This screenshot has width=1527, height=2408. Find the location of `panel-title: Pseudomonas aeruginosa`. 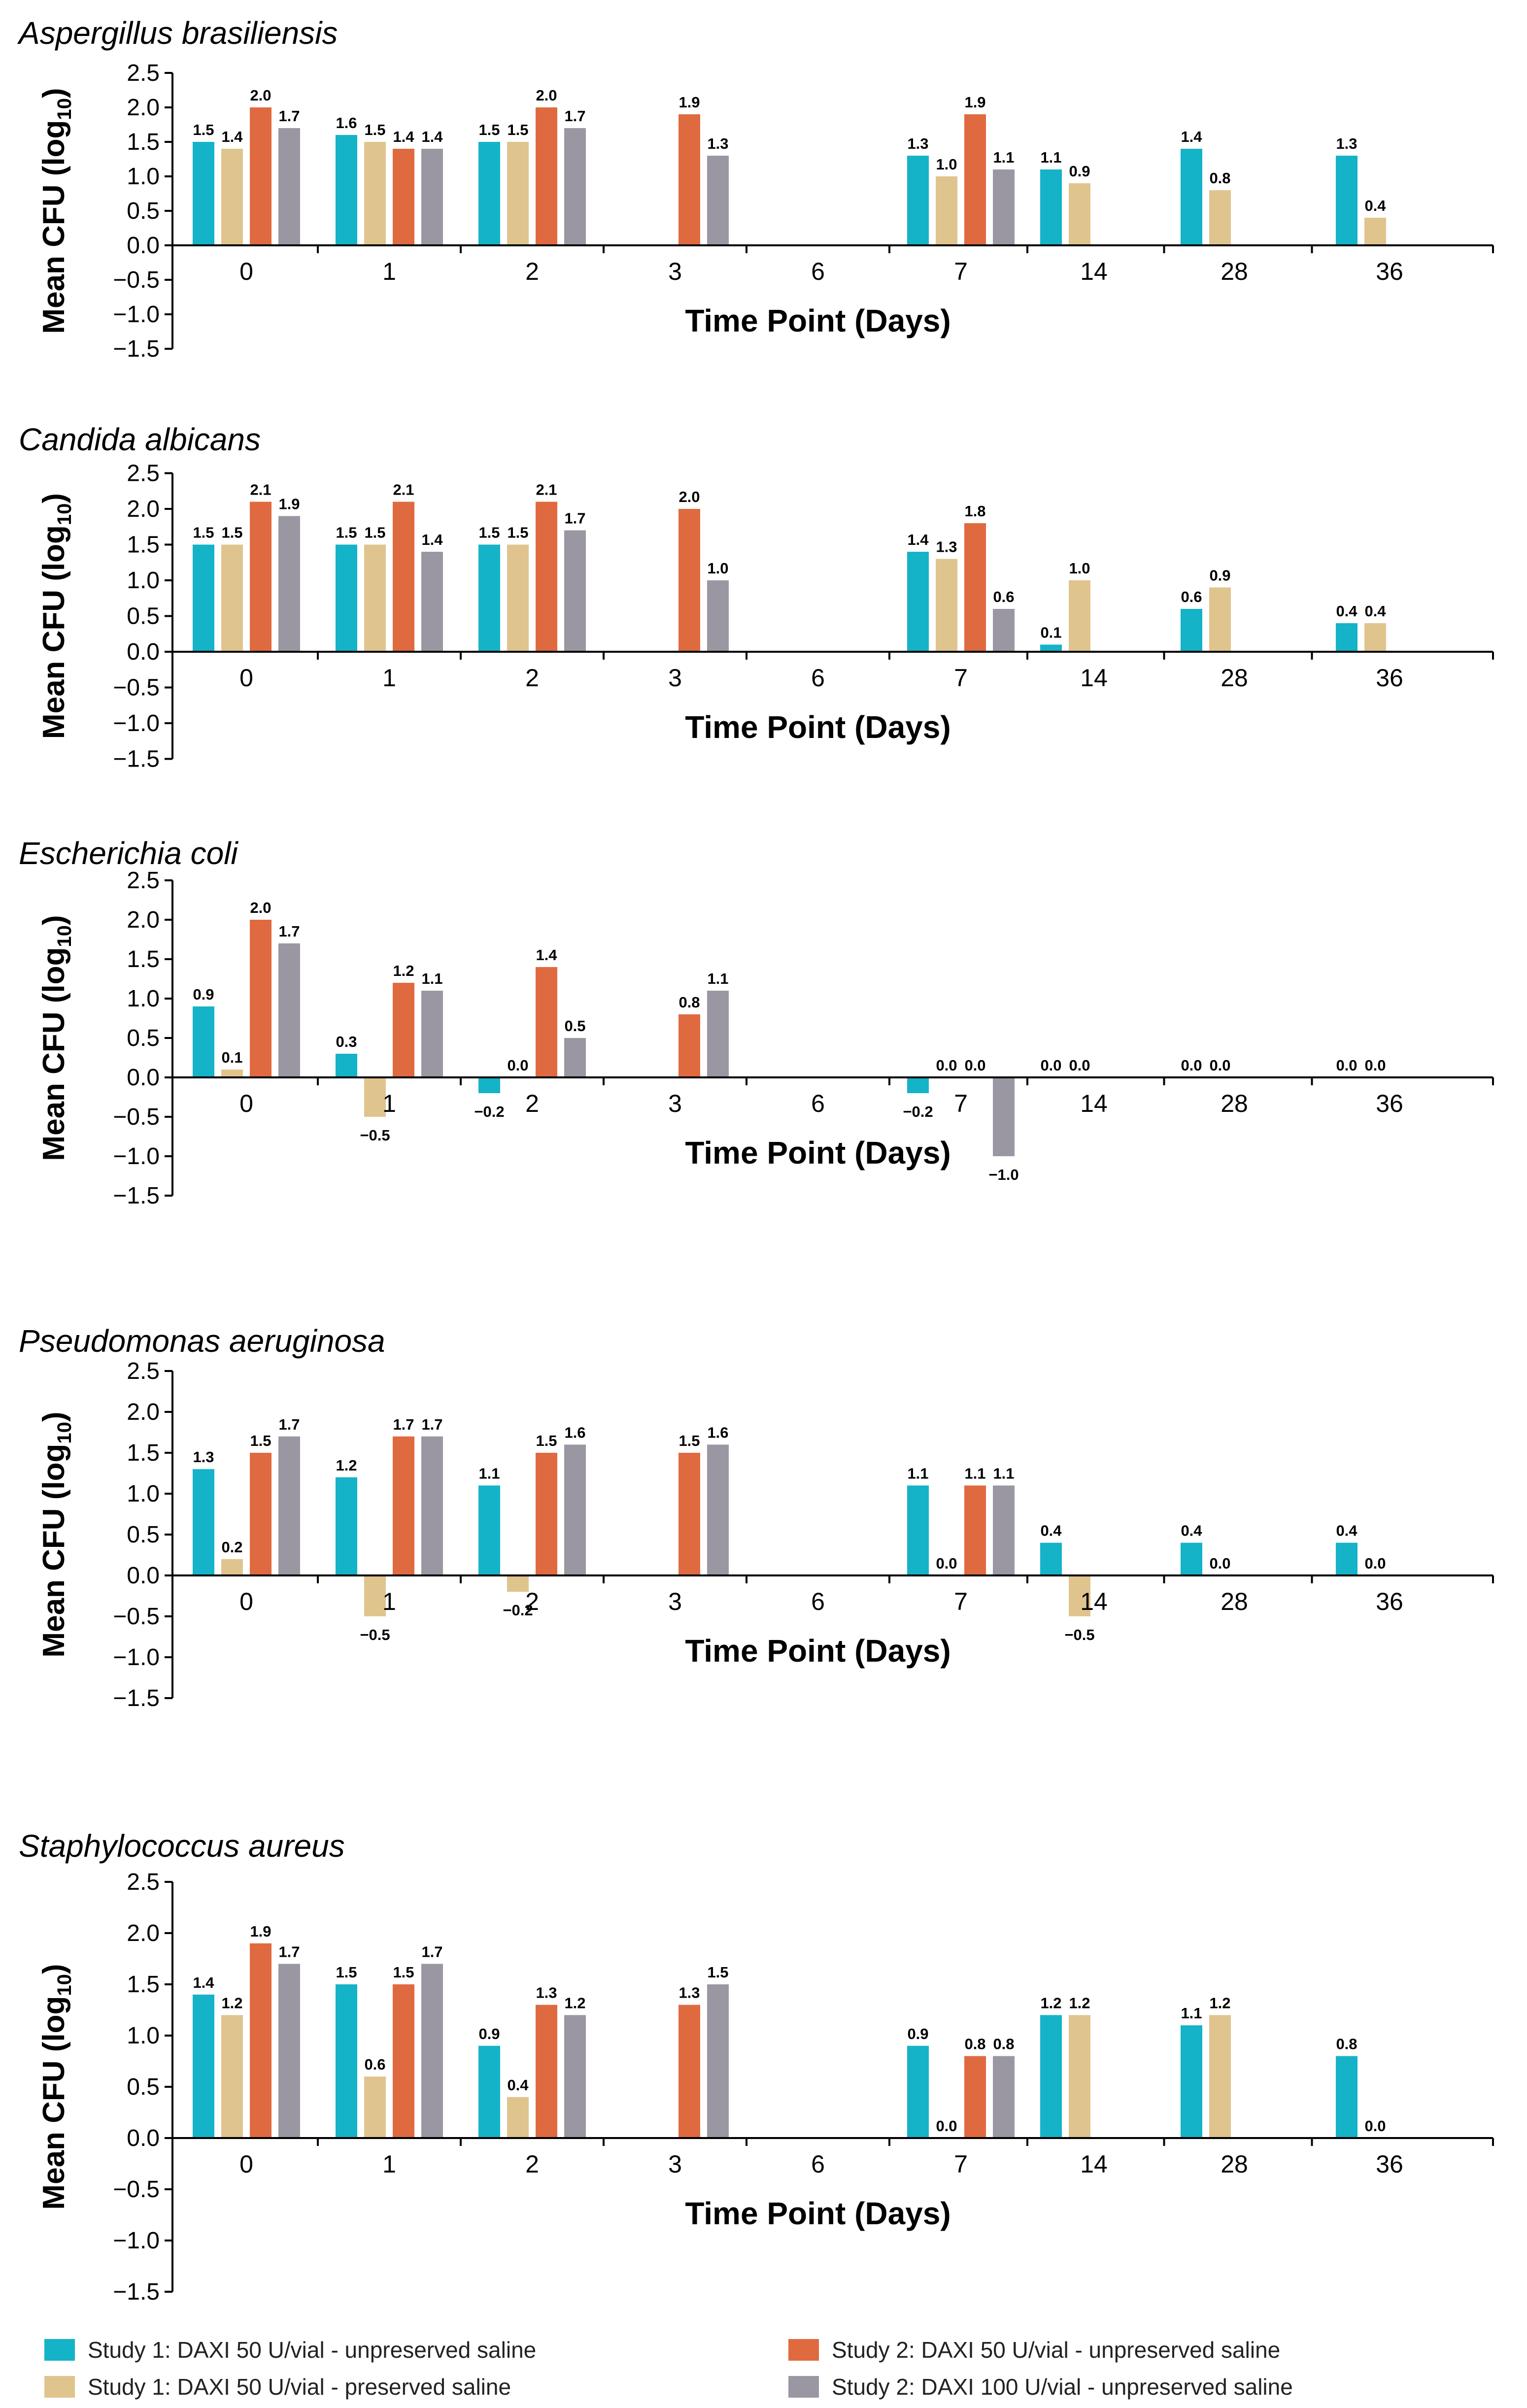

panel-title: Pseudomonas aeruginosa is located at coordinates (202, 1341).